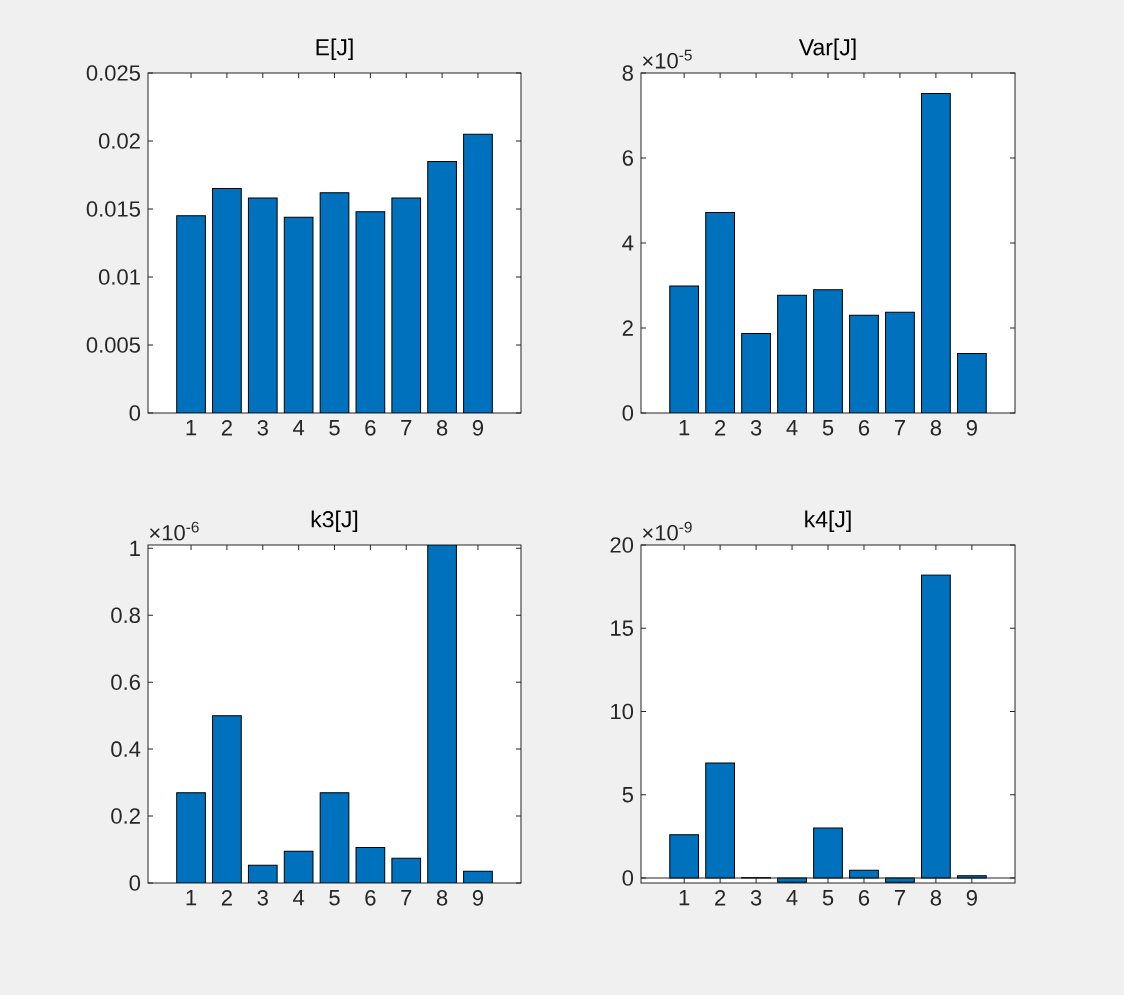 Image resolution: width=1124 pixels, height=995 pixels. Describe the element at coordinates (119, 277) in the screenshot. I see `y-tick-label: 0.01` at that location.